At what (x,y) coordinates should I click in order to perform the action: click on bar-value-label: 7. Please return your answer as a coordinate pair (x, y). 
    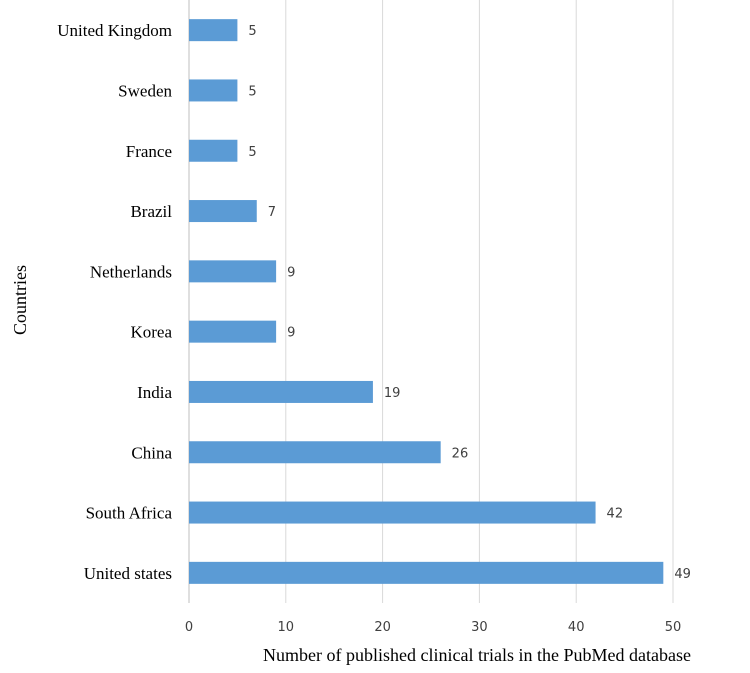
    Looking at the image, I should click on (272, 212).